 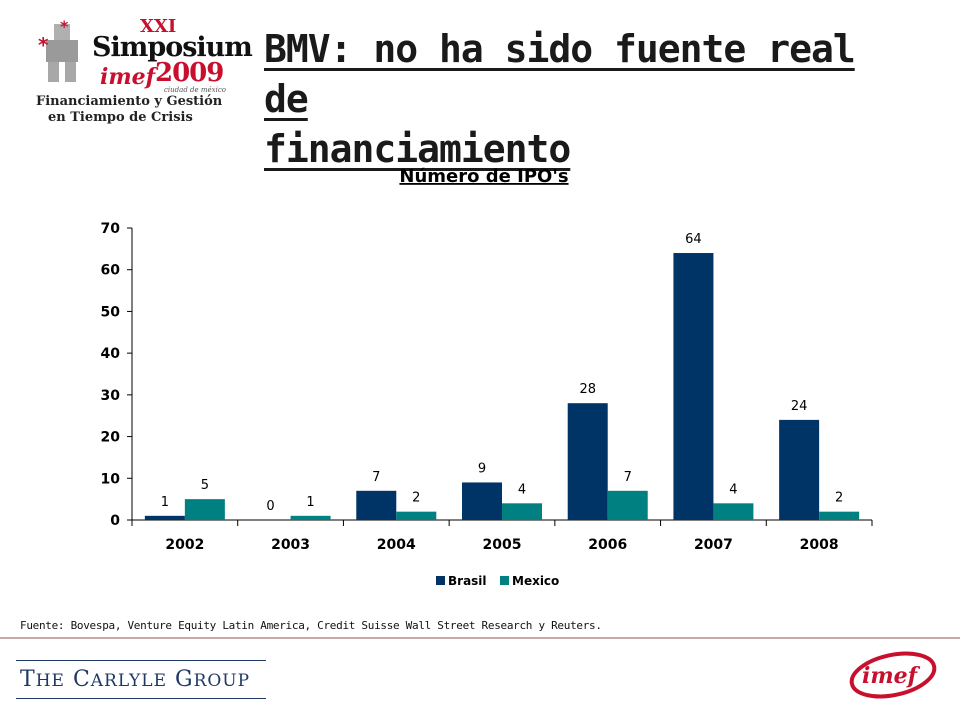 I want to click on logo-name: Simposium, so click(x=172, y=47).